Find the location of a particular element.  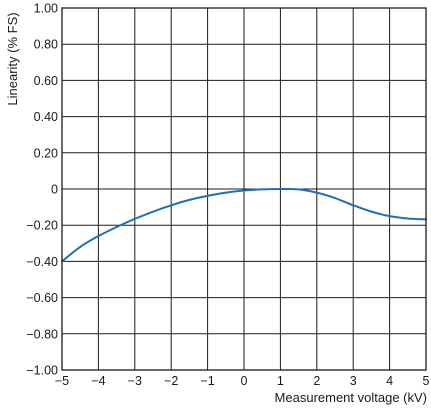

y-axis-title: Linearity (% FS) is located at coordinates (12, 58).